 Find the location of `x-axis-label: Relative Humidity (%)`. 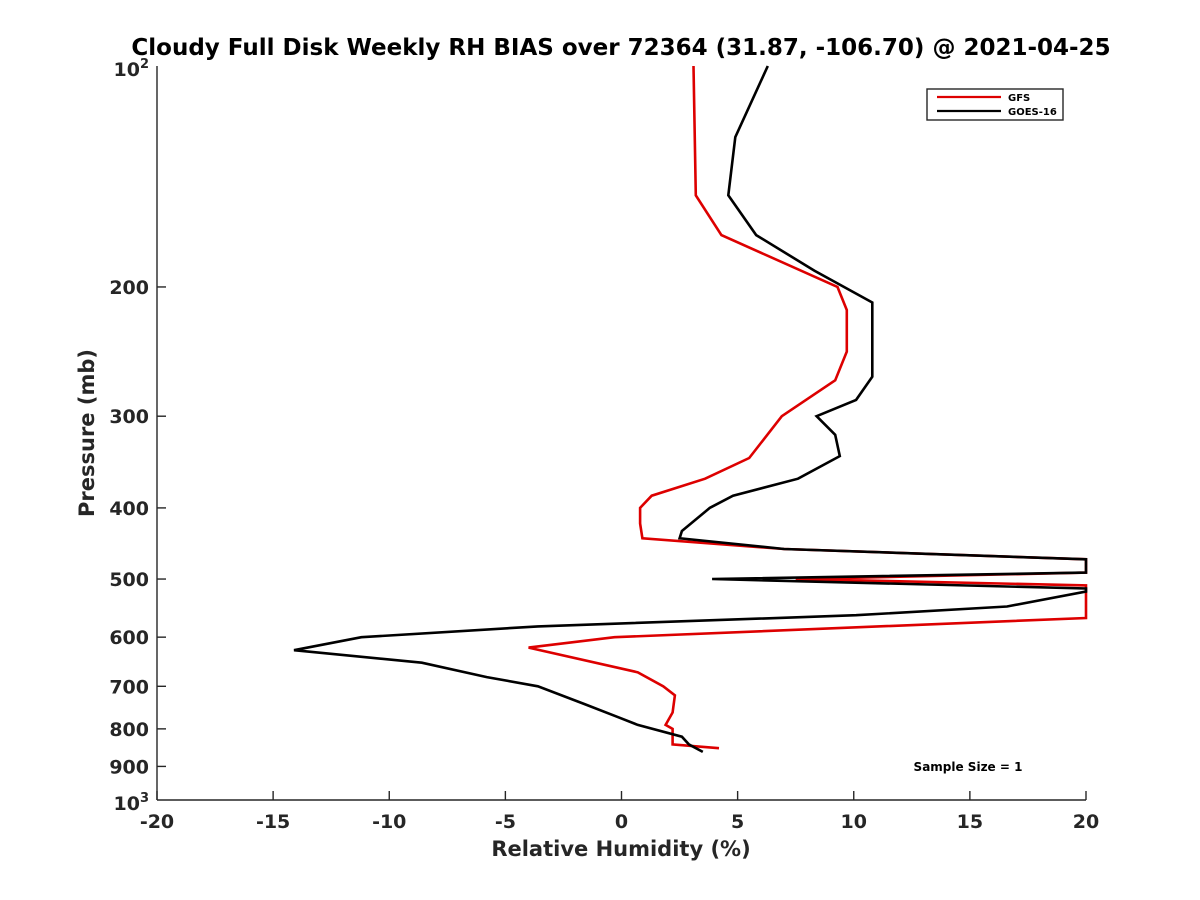

x-axis-label: Relative Humidity (%) is located at coordinates (620, 849).